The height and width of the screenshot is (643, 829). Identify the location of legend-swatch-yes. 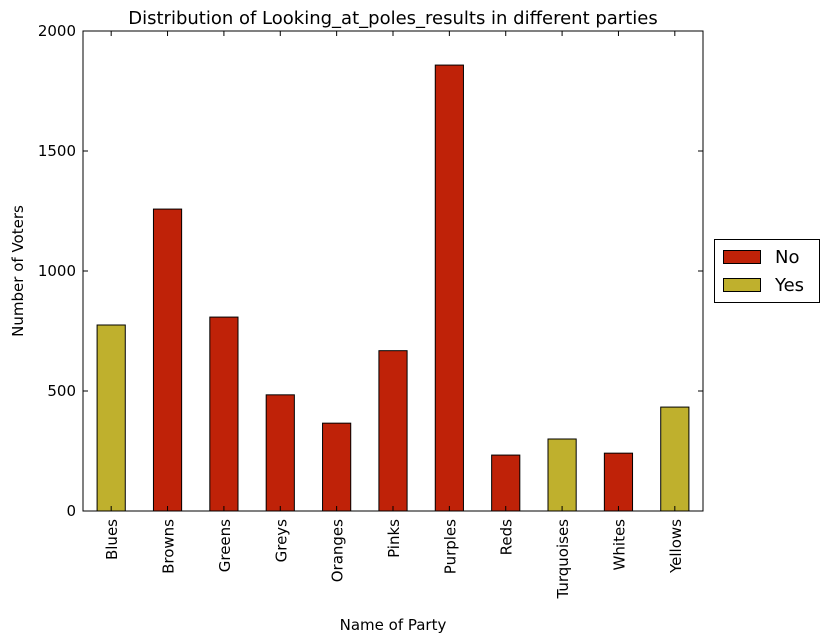
(742, 285).